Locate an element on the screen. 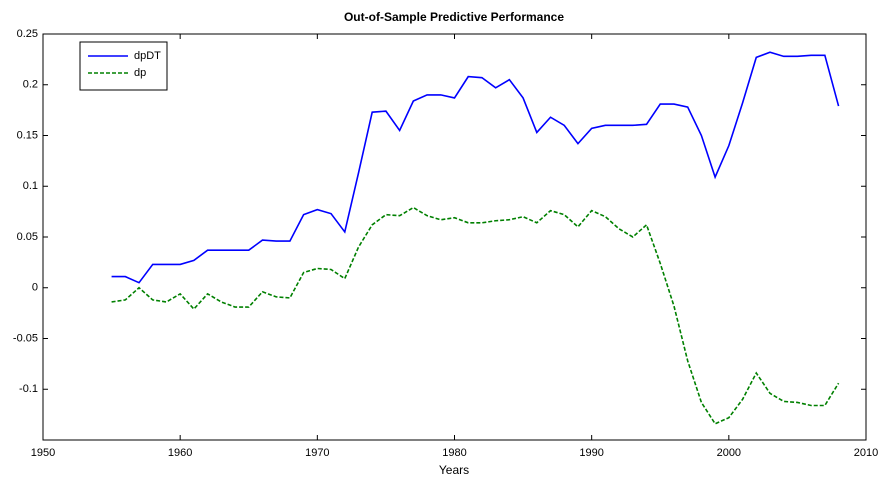  y-tick-label: 0 is located at coordinates (35, 288).